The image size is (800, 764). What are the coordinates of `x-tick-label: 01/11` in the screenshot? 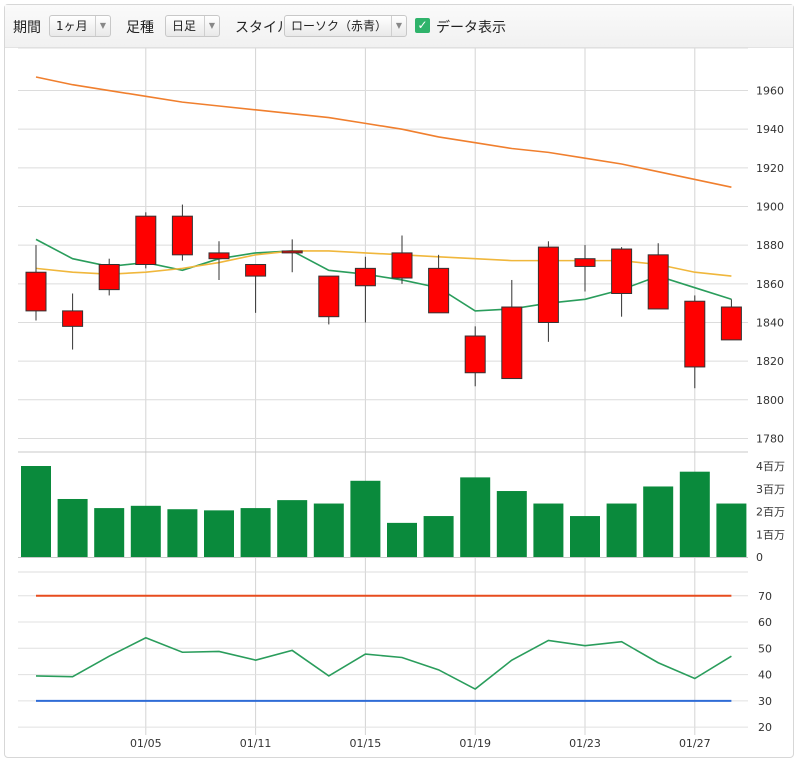 It's located at (256, 743).